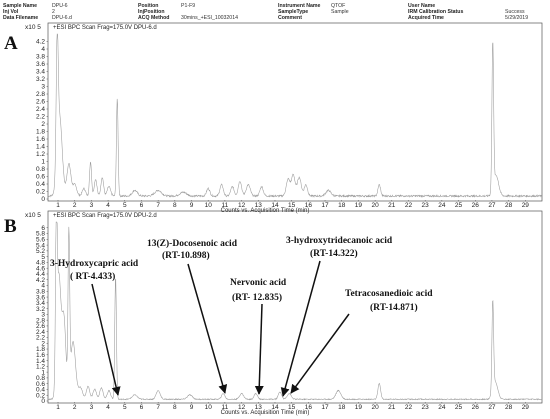 This screenshot has width=550, height=419. Describe the element at coordinates (257, 297) in the screenshot. I see `annotation-rt: (RT- 12.835)` at that location.